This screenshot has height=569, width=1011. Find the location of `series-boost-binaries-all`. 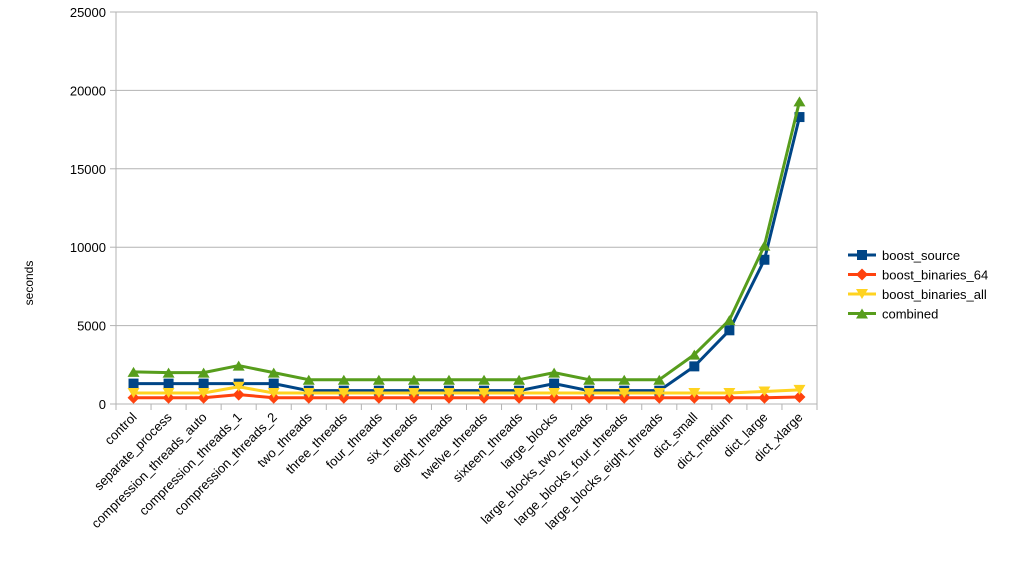

series-boost-binaries-all is located at coordinates (466, 390).